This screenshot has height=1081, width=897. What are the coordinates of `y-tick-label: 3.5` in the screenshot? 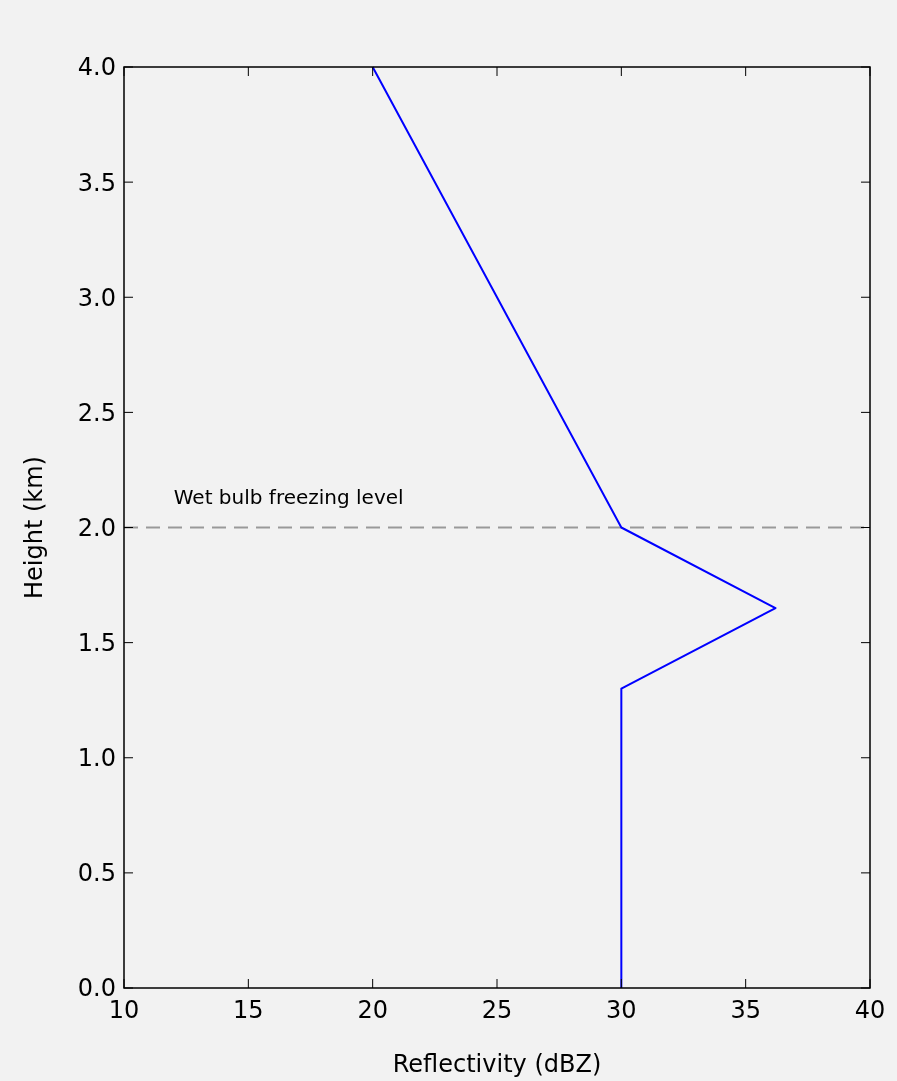 It's located at (96, 182).